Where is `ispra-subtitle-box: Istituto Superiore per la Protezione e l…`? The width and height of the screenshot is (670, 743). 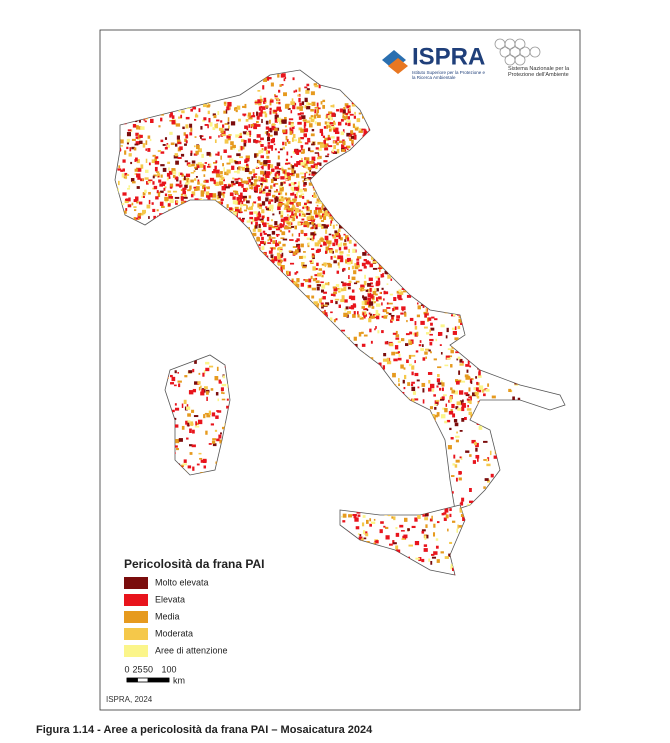
ispra-subtitle-box: Istituto Superiore per la Protezione e l… is located at coordinates (448, 75).